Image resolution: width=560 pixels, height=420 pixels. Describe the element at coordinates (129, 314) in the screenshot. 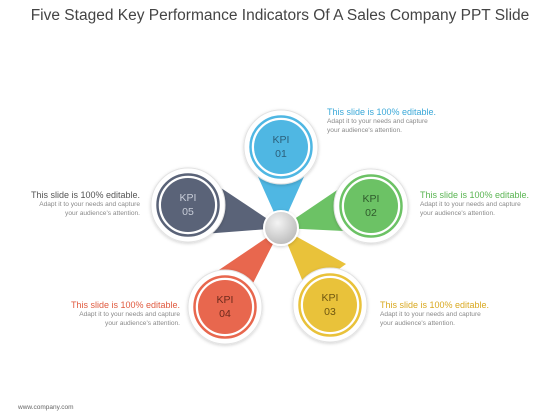

I see `callout-kpi-04-body-line1: Adapt it to your needs and capture` at that location.